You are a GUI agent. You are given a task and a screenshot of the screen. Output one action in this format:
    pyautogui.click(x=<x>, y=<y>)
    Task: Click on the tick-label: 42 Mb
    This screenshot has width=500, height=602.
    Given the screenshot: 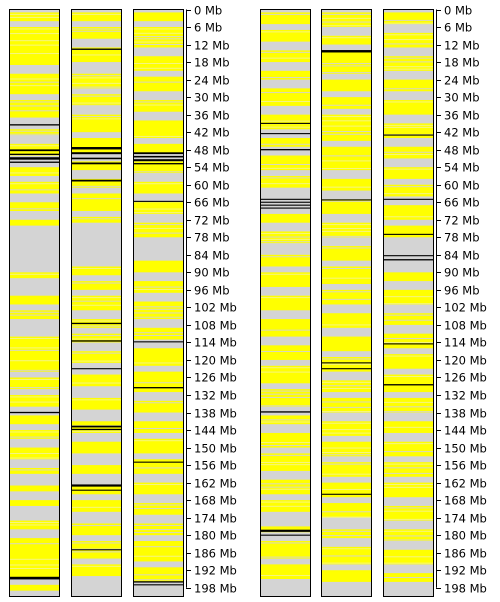 What is the action you would take?
    pyautogui.click(x=462, y=133)
    